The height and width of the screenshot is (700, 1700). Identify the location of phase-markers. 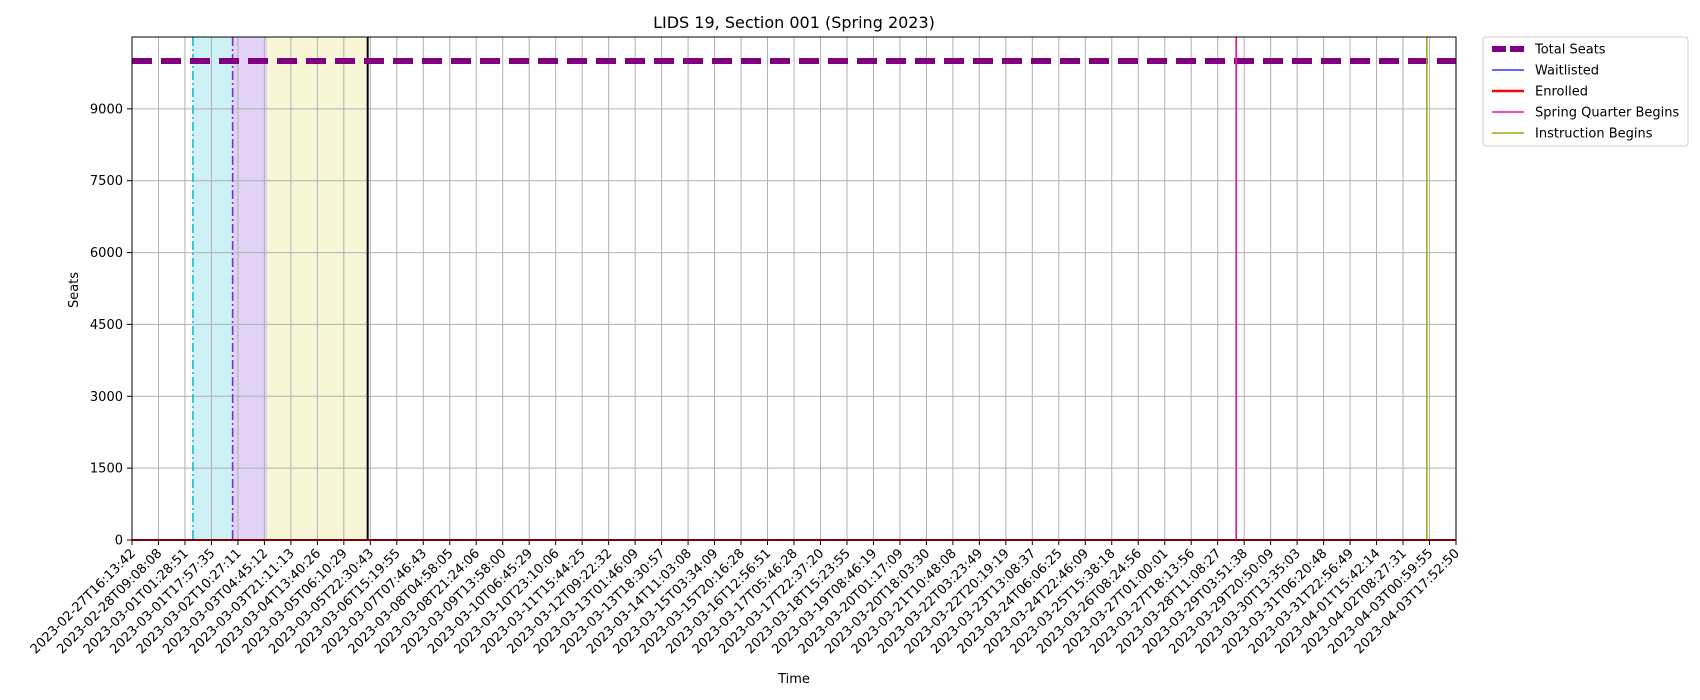
(280, 288).